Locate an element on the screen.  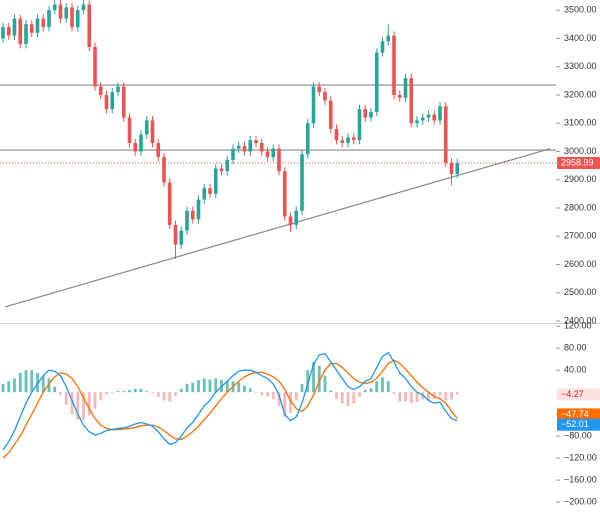
y-tick-label: 3300.00 is located at coordinates (580, 66).